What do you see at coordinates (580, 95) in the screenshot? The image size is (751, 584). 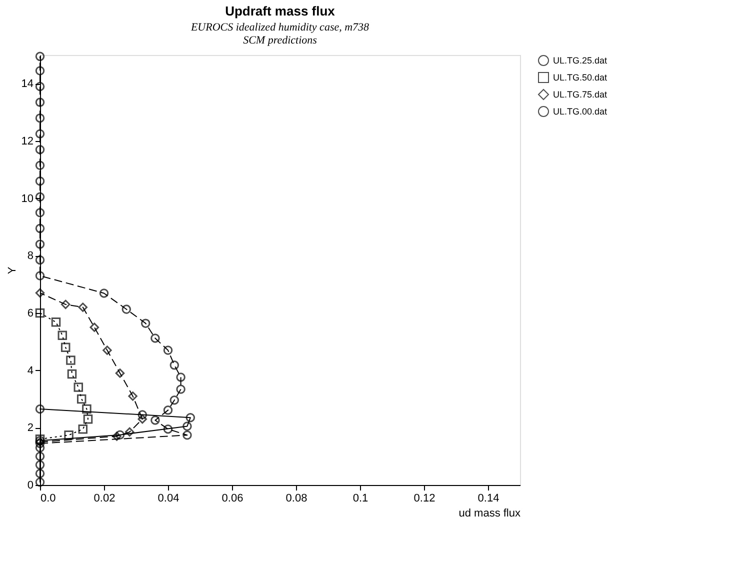 I see `legend-label: UL.TG.75.dat` at bounding box center [580, 95].